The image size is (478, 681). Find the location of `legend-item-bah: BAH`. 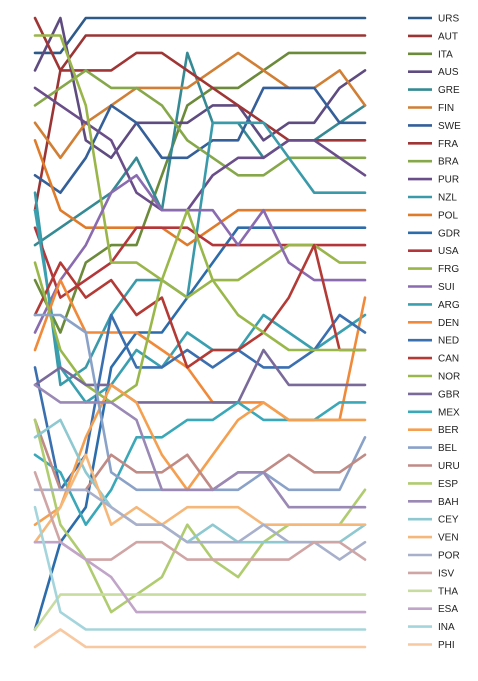

legend-item-bah: BAH is located at coordinates (433, 502).